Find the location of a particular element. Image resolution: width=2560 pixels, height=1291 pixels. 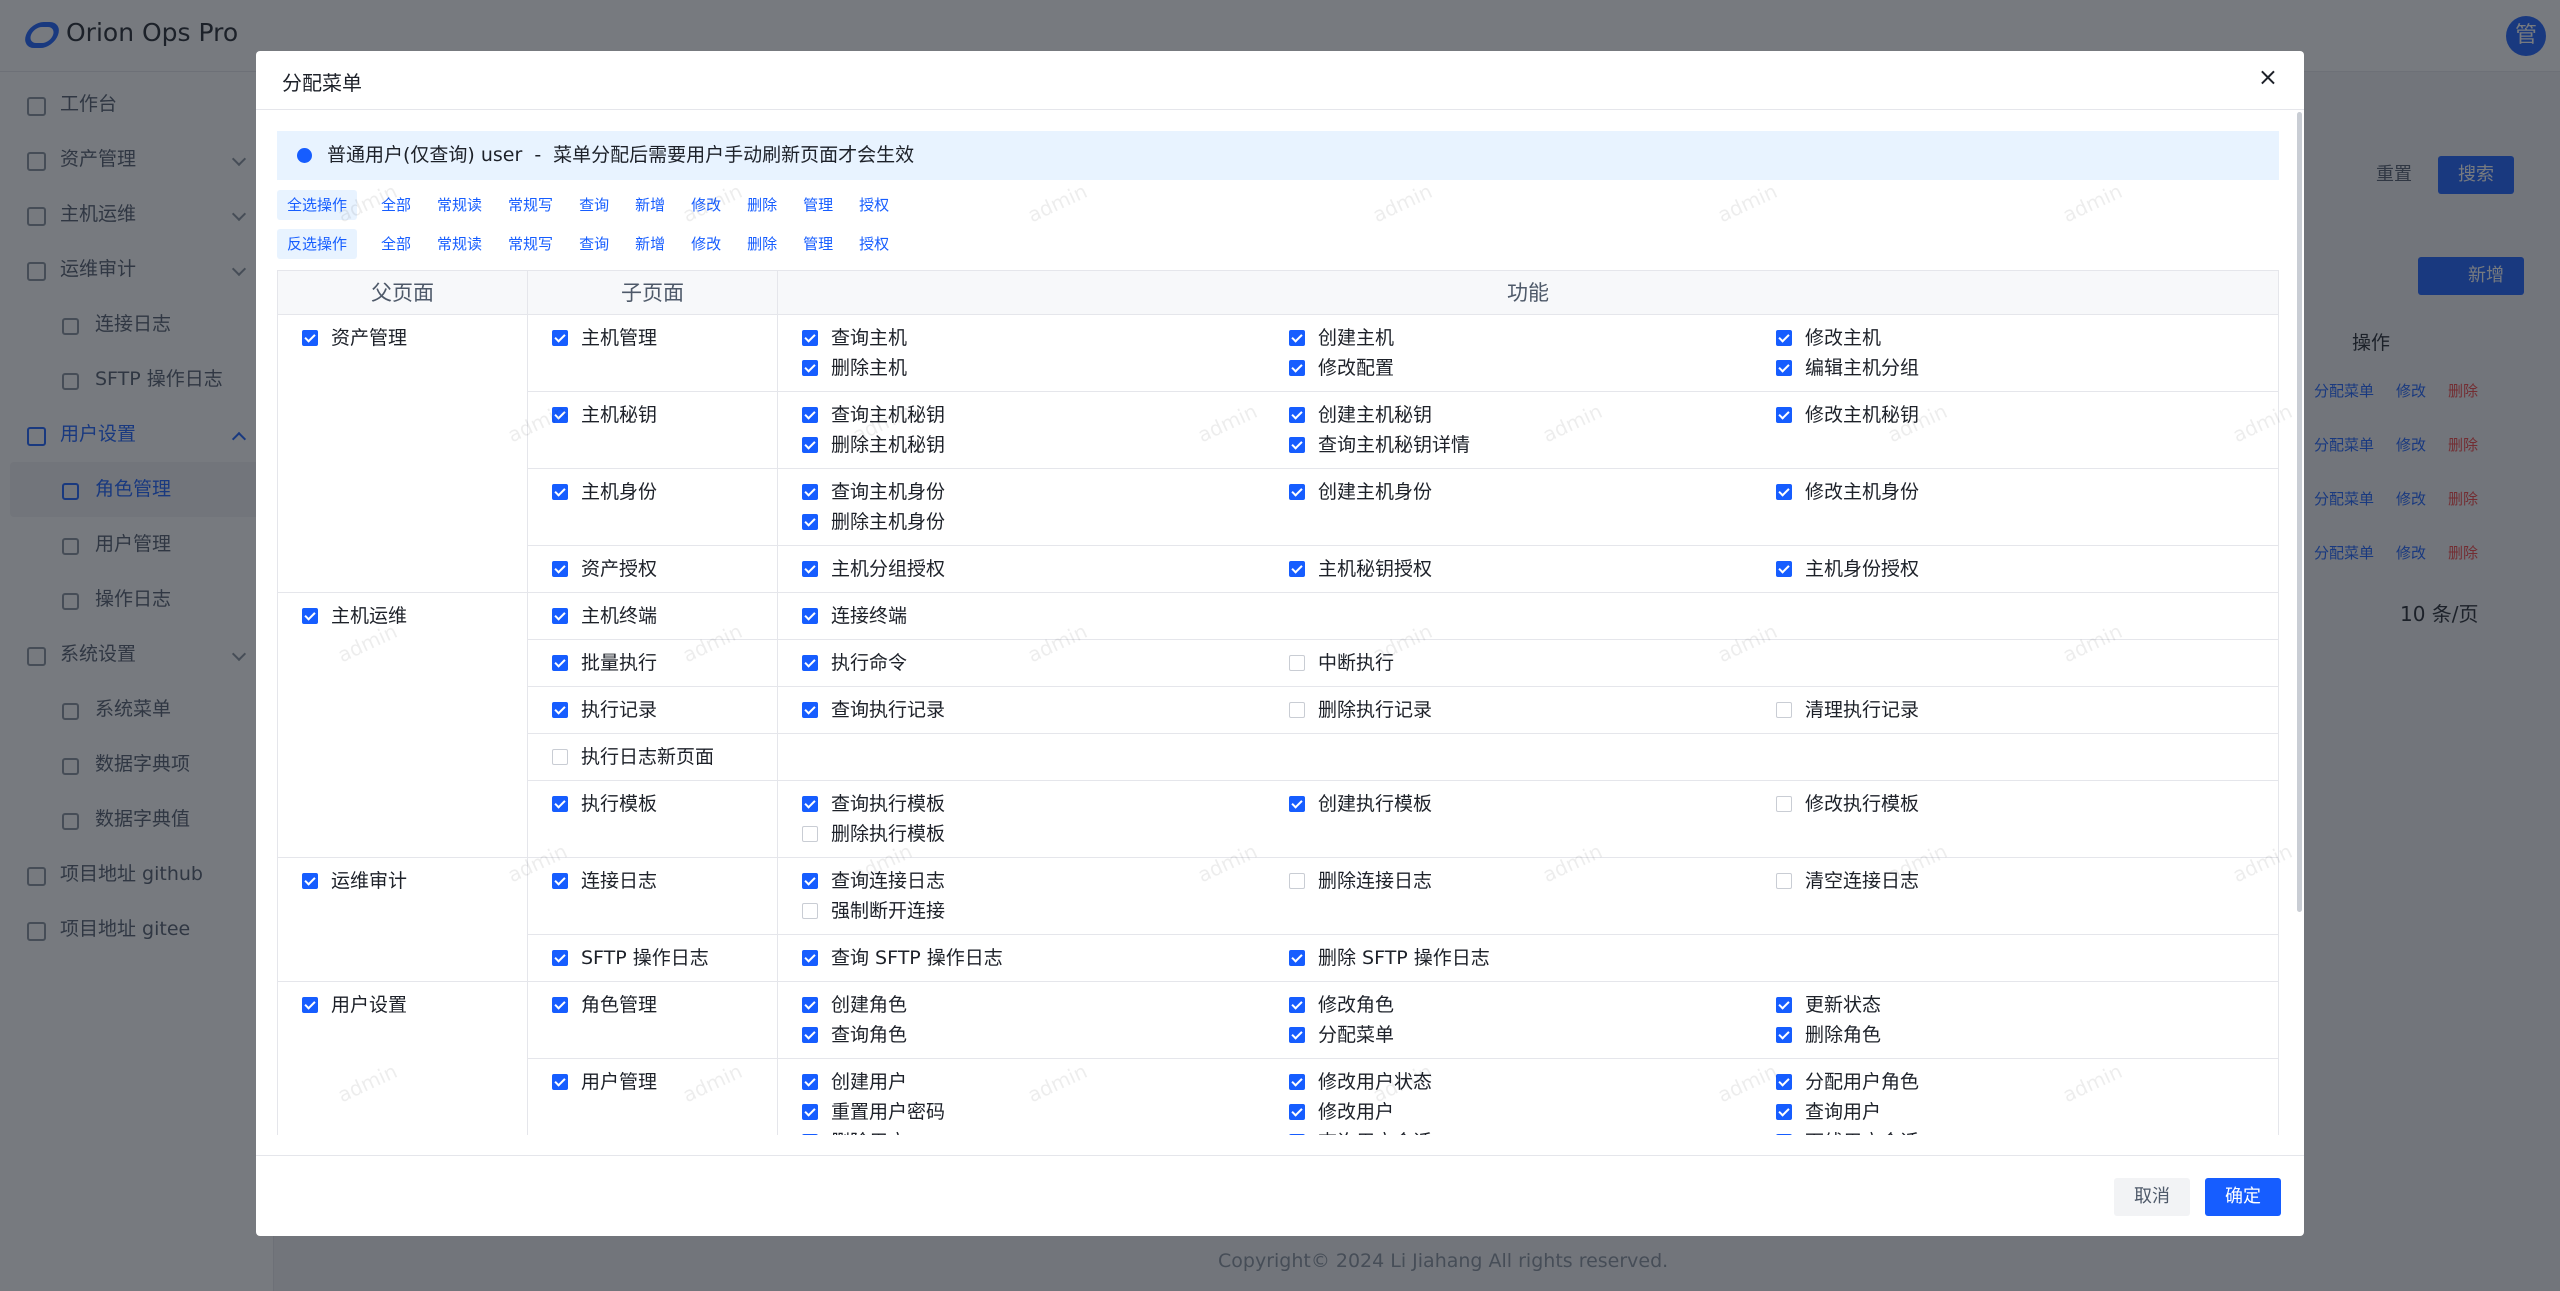

checkbox-label: 修改主机 is located at coordinates (1843, 338).